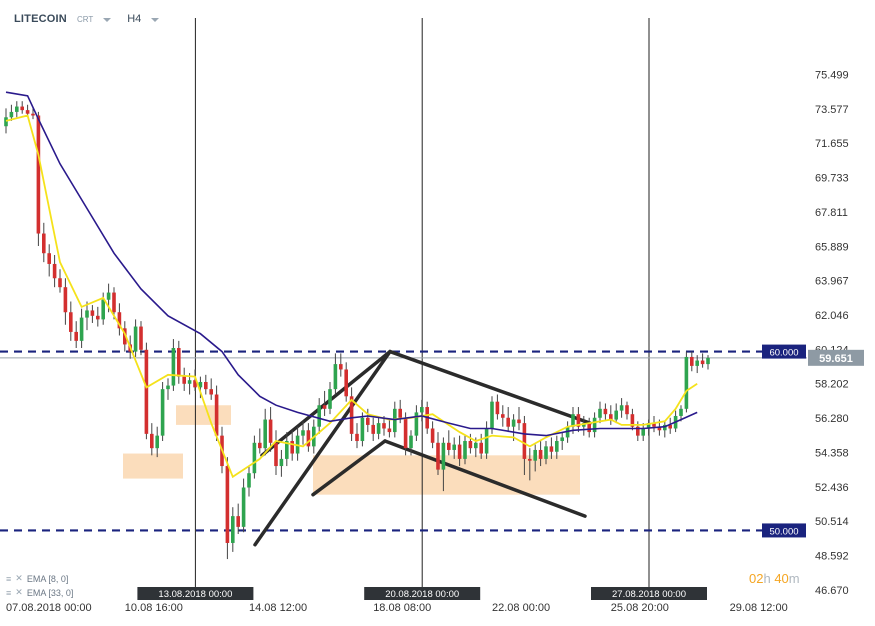 This screenshot has width=875, height=626. I want to click on timeframe-selector: H4, so click(134, 19).